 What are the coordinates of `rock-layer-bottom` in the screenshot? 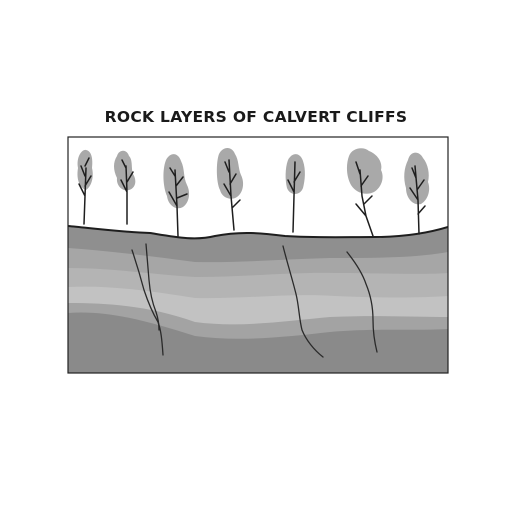 It's located at (258, 342).